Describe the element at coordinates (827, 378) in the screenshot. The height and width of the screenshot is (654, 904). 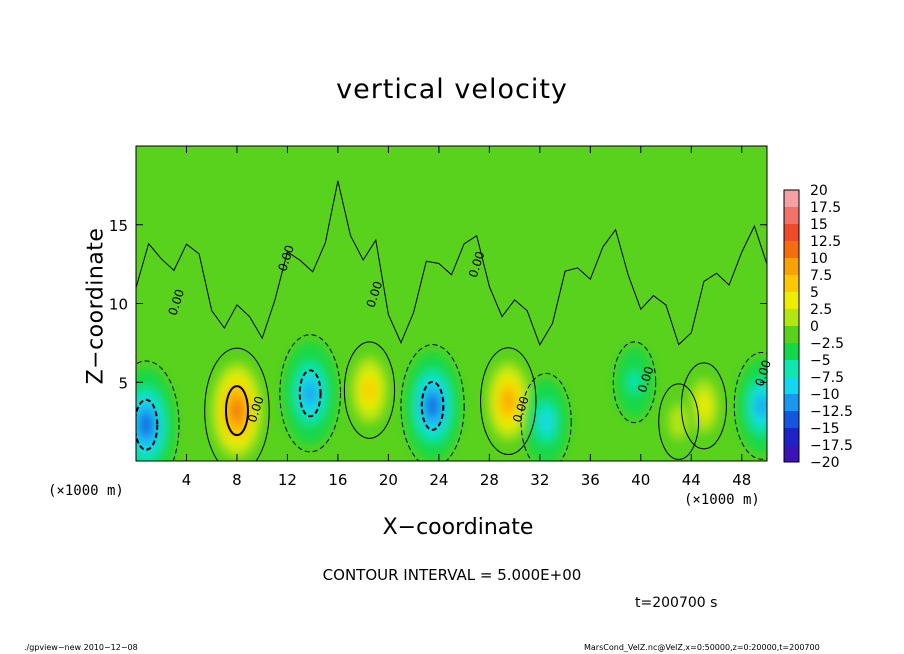
I see `colorbar-label: −7.5` at that location.